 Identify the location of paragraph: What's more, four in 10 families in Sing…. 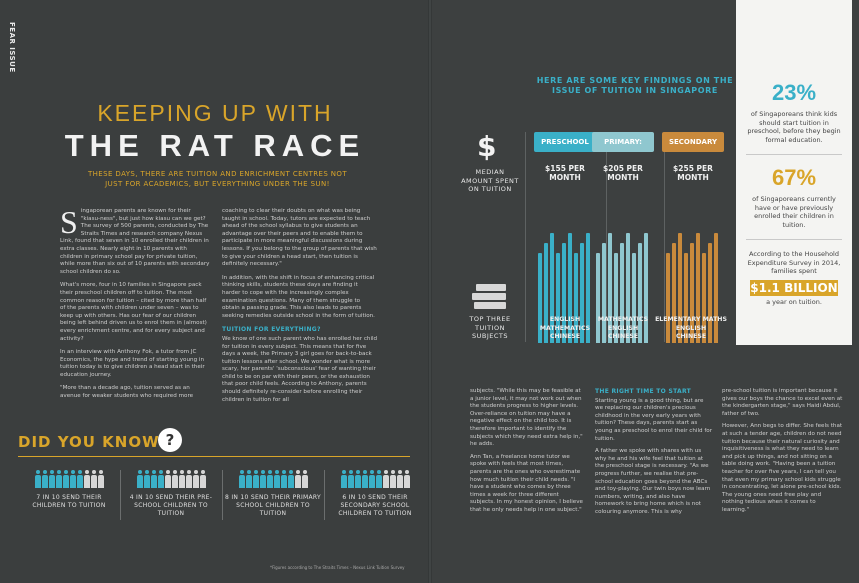
(133, 312).